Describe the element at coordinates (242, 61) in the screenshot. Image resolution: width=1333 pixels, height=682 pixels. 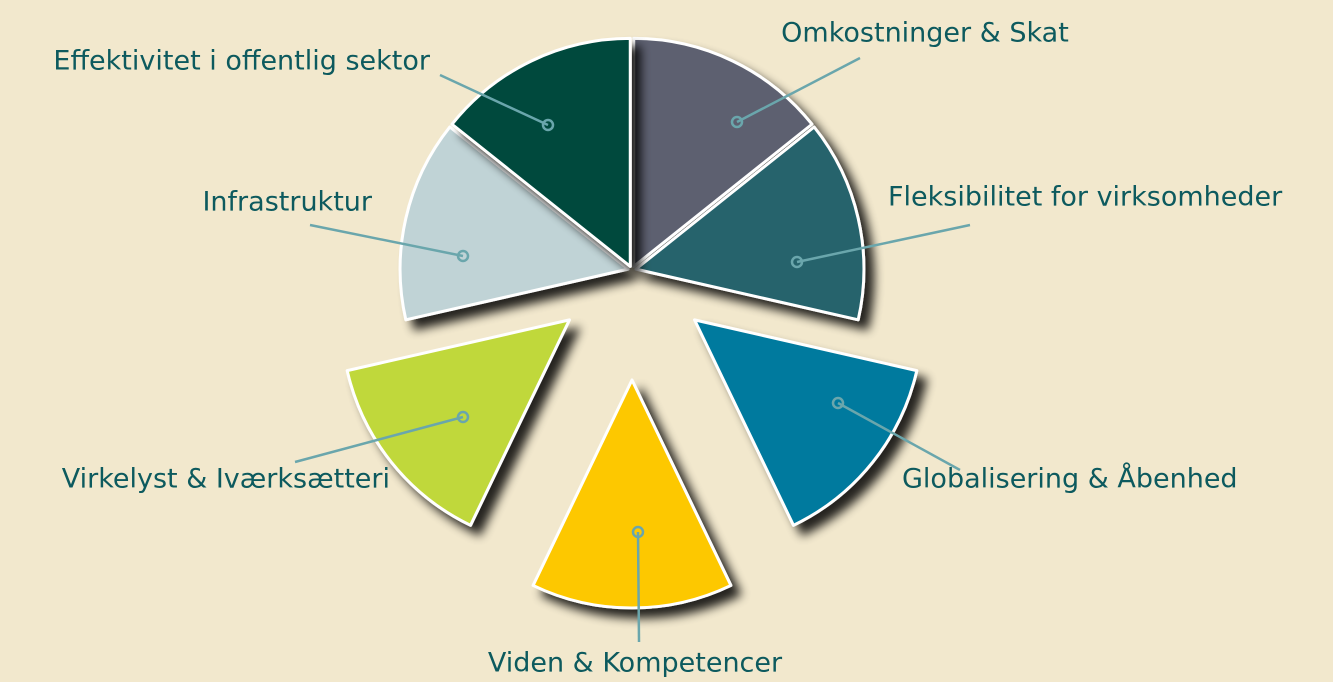
I see `slice-label: Effektivitet i offentlig sektor` at that location.